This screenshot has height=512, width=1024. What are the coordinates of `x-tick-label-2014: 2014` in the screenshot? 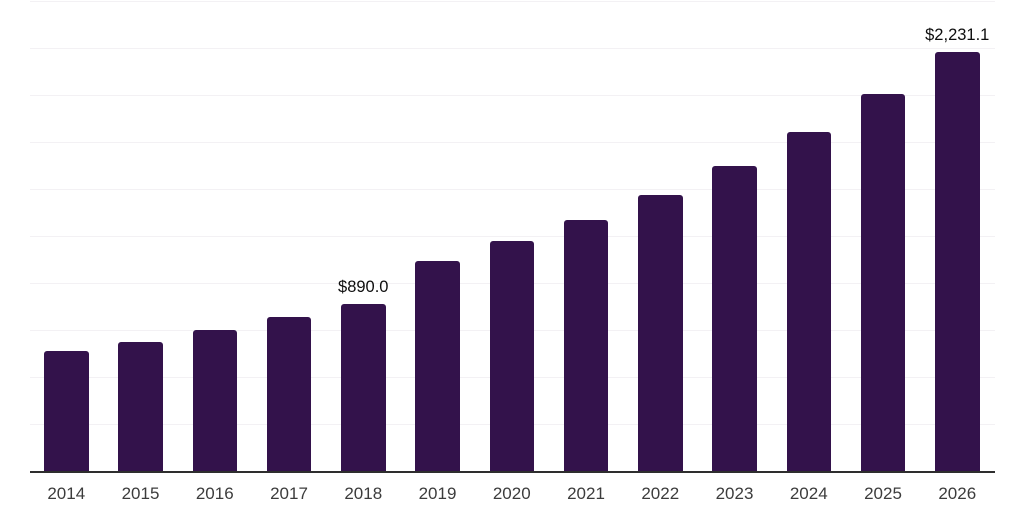 It's located at (66, 493).